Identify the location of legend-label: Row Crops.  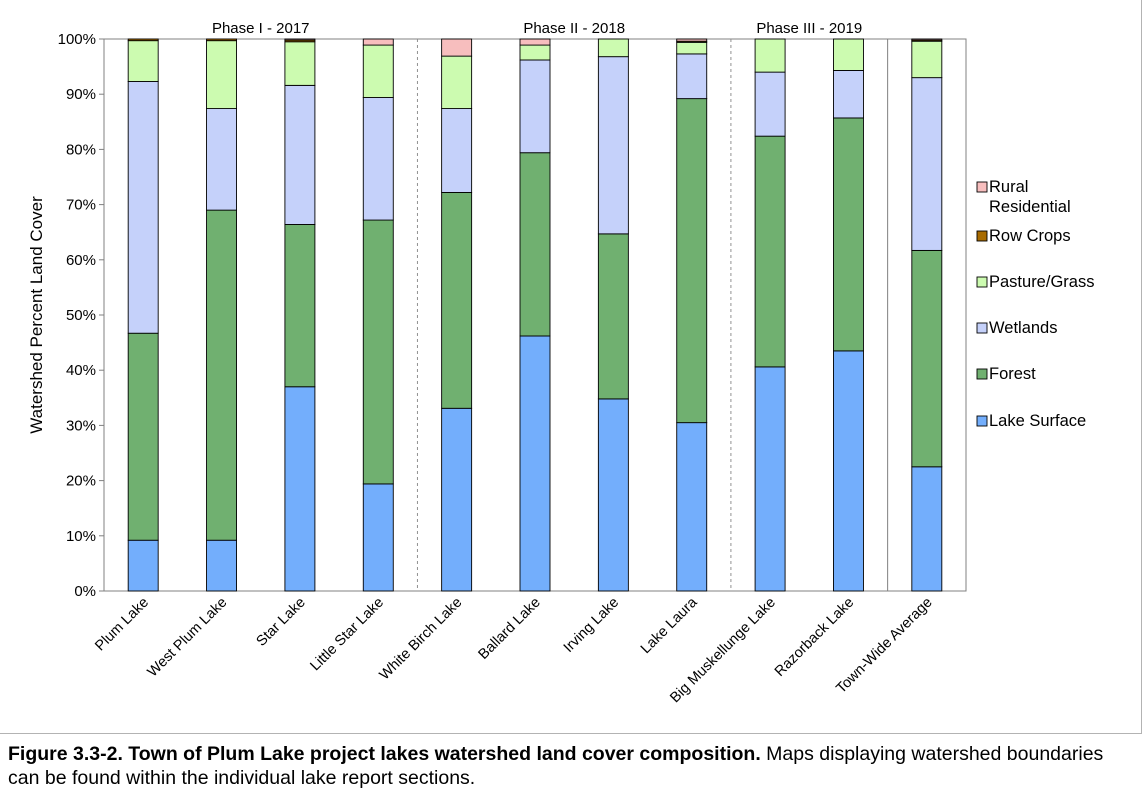
(1030, 236).